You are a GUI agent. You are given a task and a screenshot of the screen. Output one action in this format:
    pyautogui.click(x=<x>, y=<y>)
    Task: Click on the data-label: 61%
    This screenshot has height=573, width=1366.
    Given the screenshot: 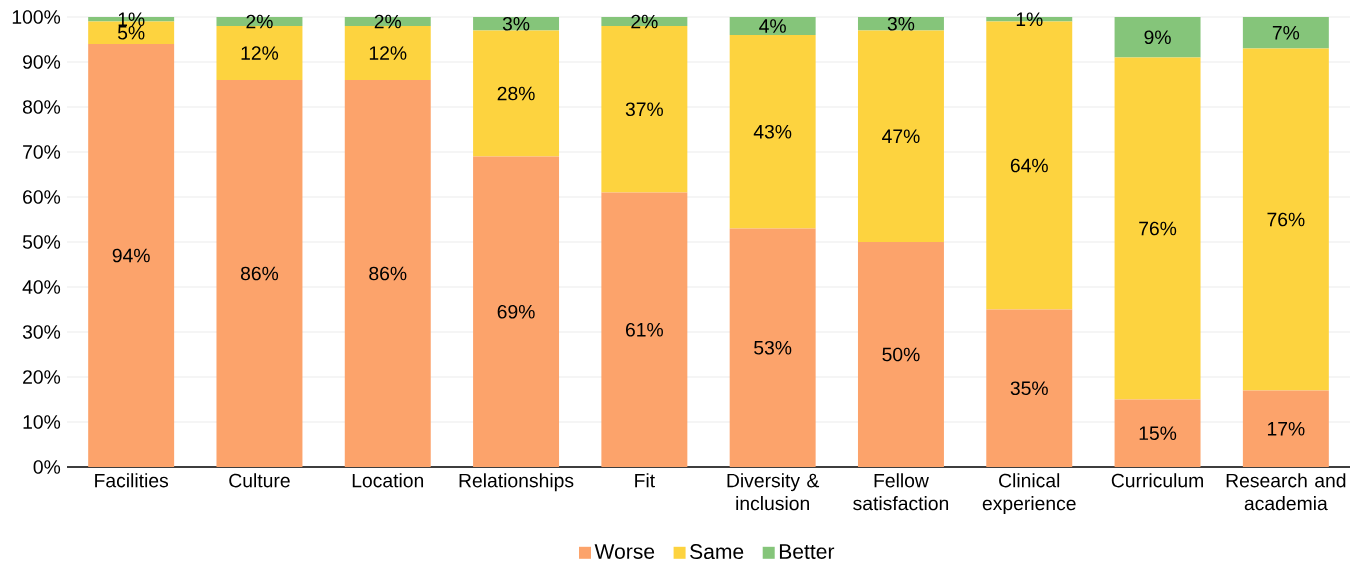 What is the action you would take?
    pyautogui.click(x=644, y=329)
    